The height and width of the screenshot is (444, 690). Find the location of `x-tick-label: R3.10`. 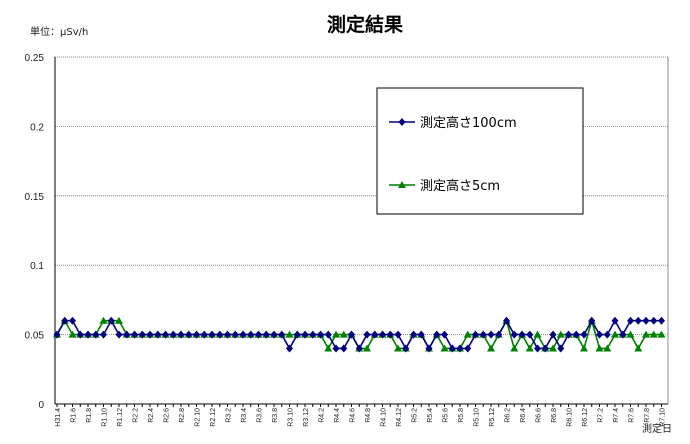

x-tick-label: R3.10 is located at coordinates (291, 417).